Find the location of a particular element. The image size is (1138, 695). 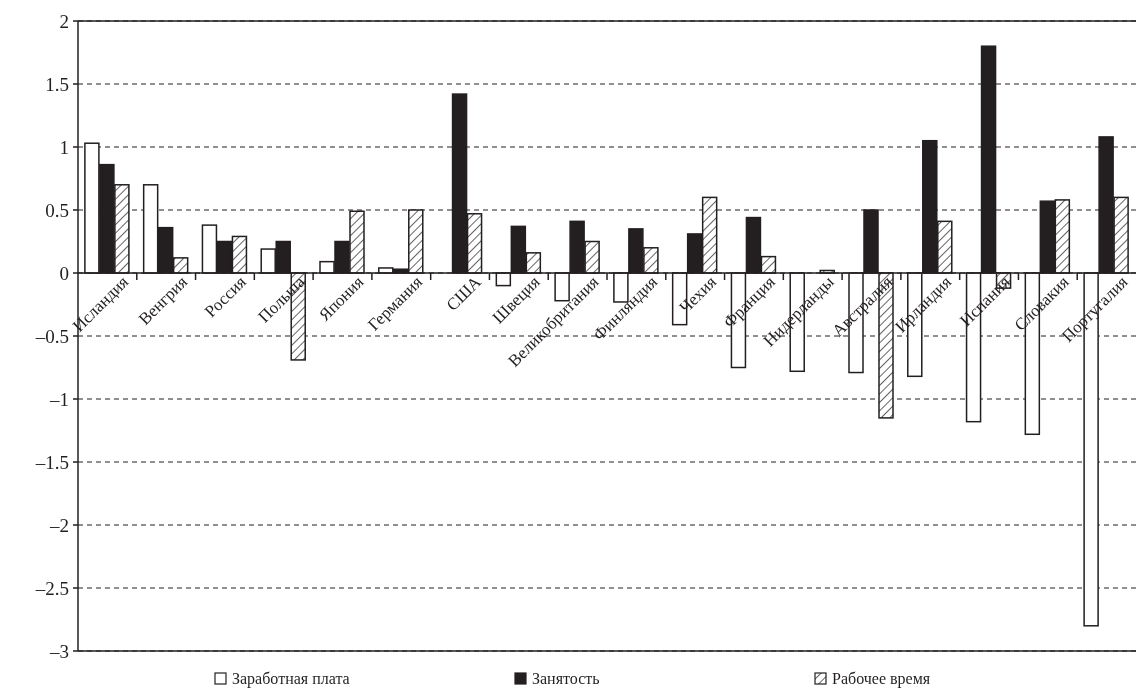

y-tick-label: –2 is located at coordinates (59, 525).